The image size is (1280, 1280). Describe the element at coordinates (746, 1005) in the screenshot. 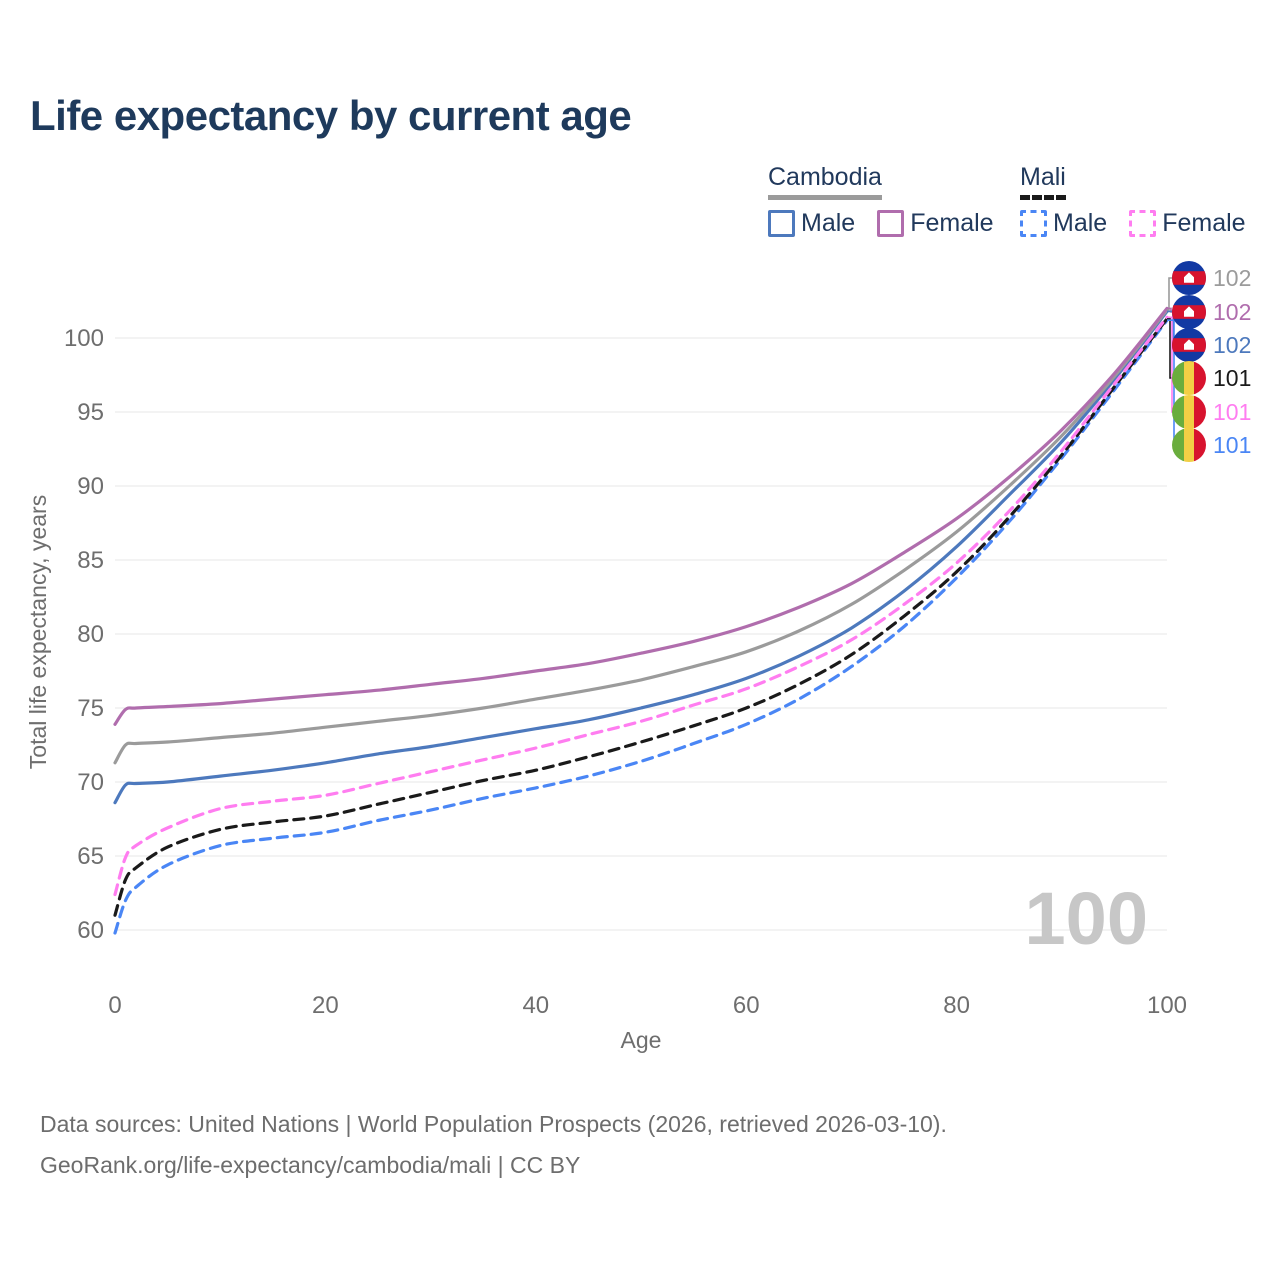

I see `x-tick-label: 60` at that location.